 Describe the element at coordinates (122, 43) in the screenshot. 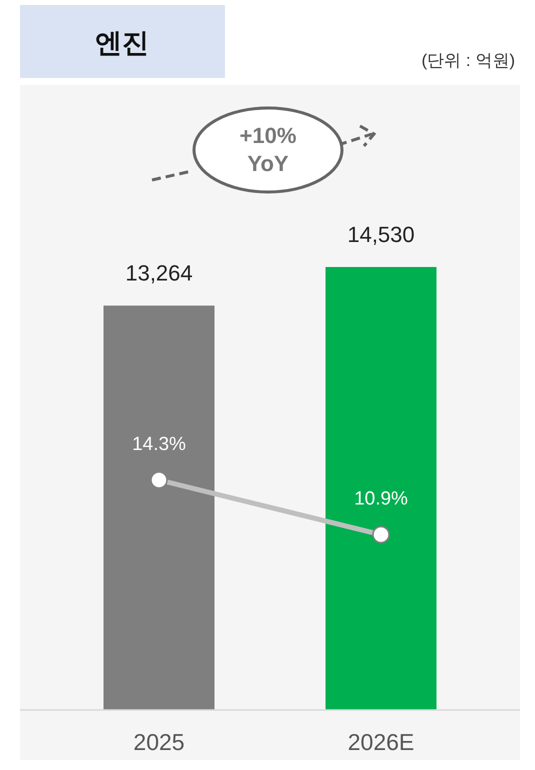

I see `chart-title: 엔진` at that location.